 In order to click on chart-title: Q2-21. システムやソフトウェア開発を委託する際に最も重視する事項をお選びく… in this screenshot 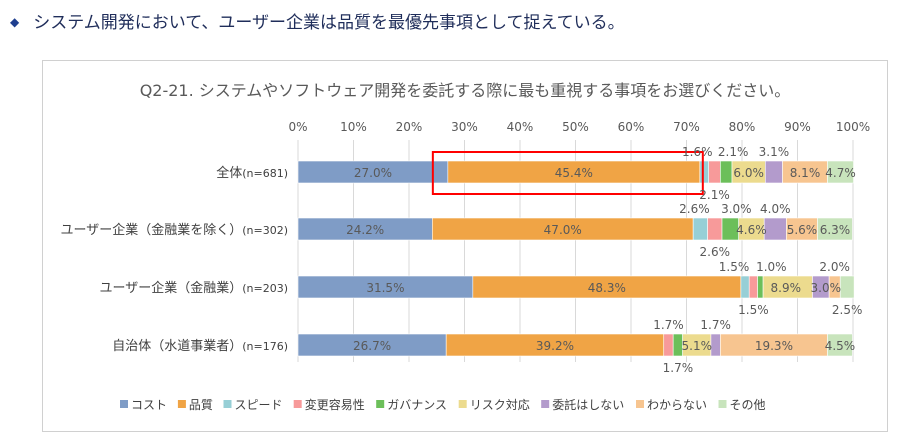, I will do `click(465, 90)`.